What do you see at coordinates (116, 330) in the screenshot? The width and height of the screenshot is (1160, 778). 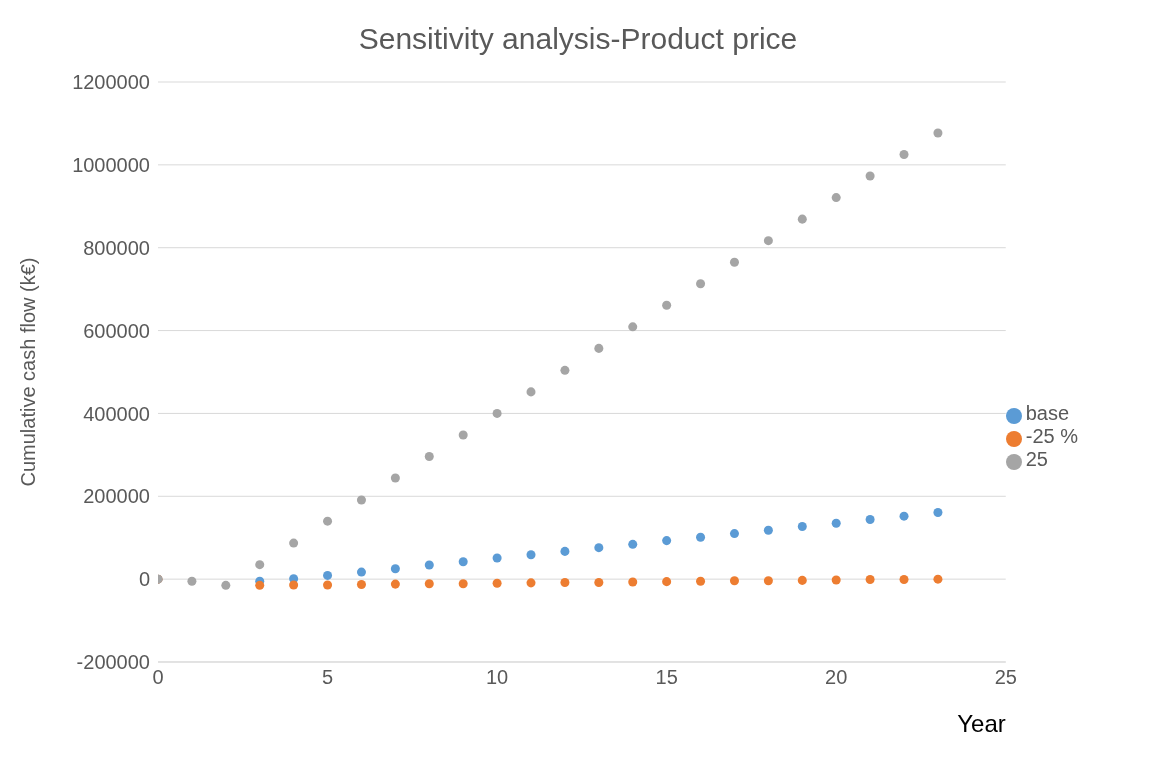 I see `y-tick-label: 600000` at bounding box center [116, 330].